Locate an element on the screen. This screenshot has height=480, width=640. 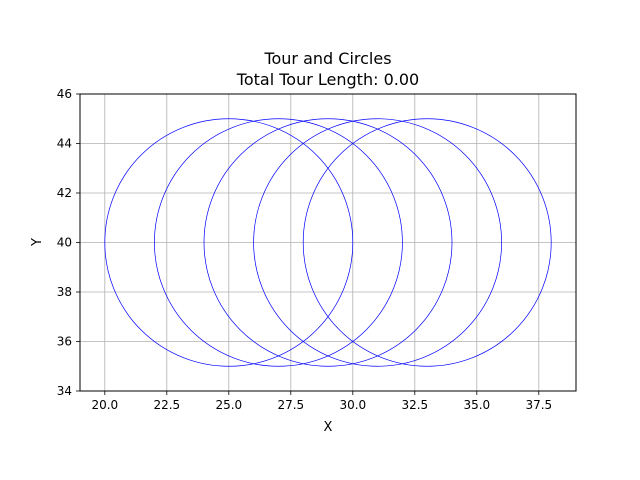
x-tick-label: 20.0 is located at coordinates (104, 405).